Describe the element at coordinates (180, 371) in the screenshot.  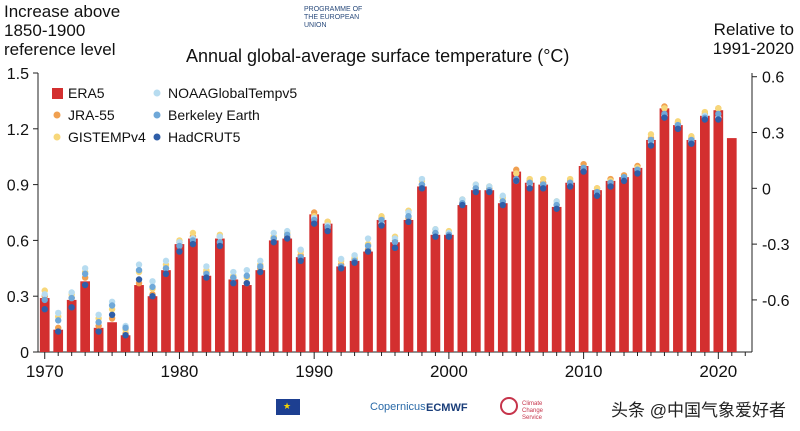
I see `x-tick-label: 1980` at that location.